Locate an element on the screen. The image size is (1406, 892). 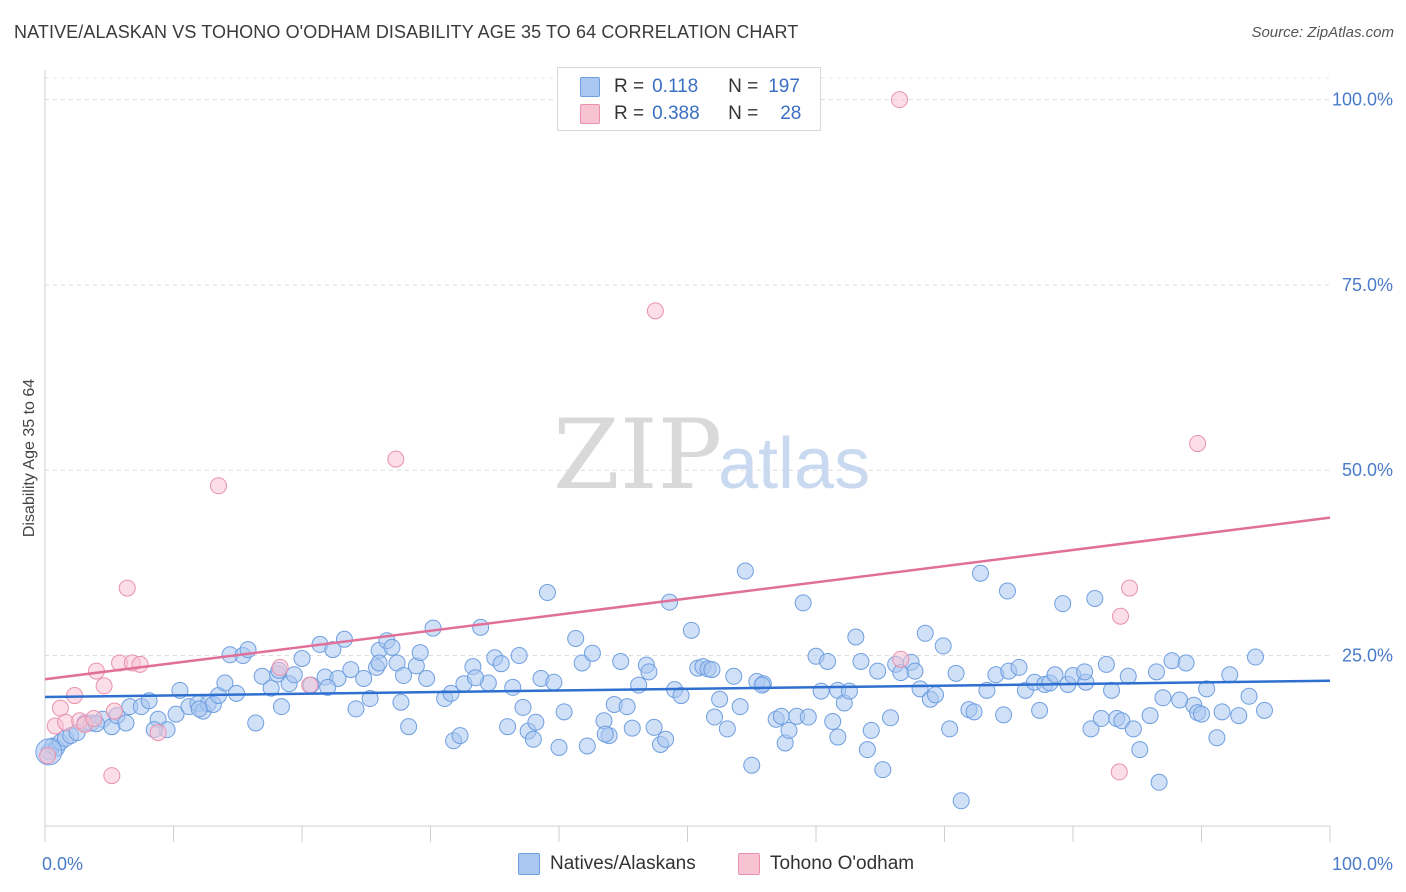
bottom-legend-tohono: Tohono O'odham is located at coordinates (826, 864).